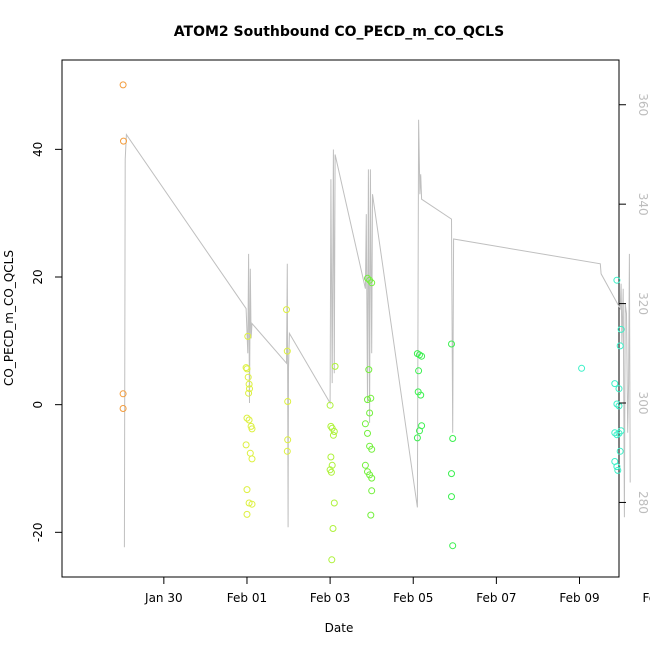 The width and height of the screenshot is (650, 650). I want to click on x-axis-label: Date, so click(339, 628).